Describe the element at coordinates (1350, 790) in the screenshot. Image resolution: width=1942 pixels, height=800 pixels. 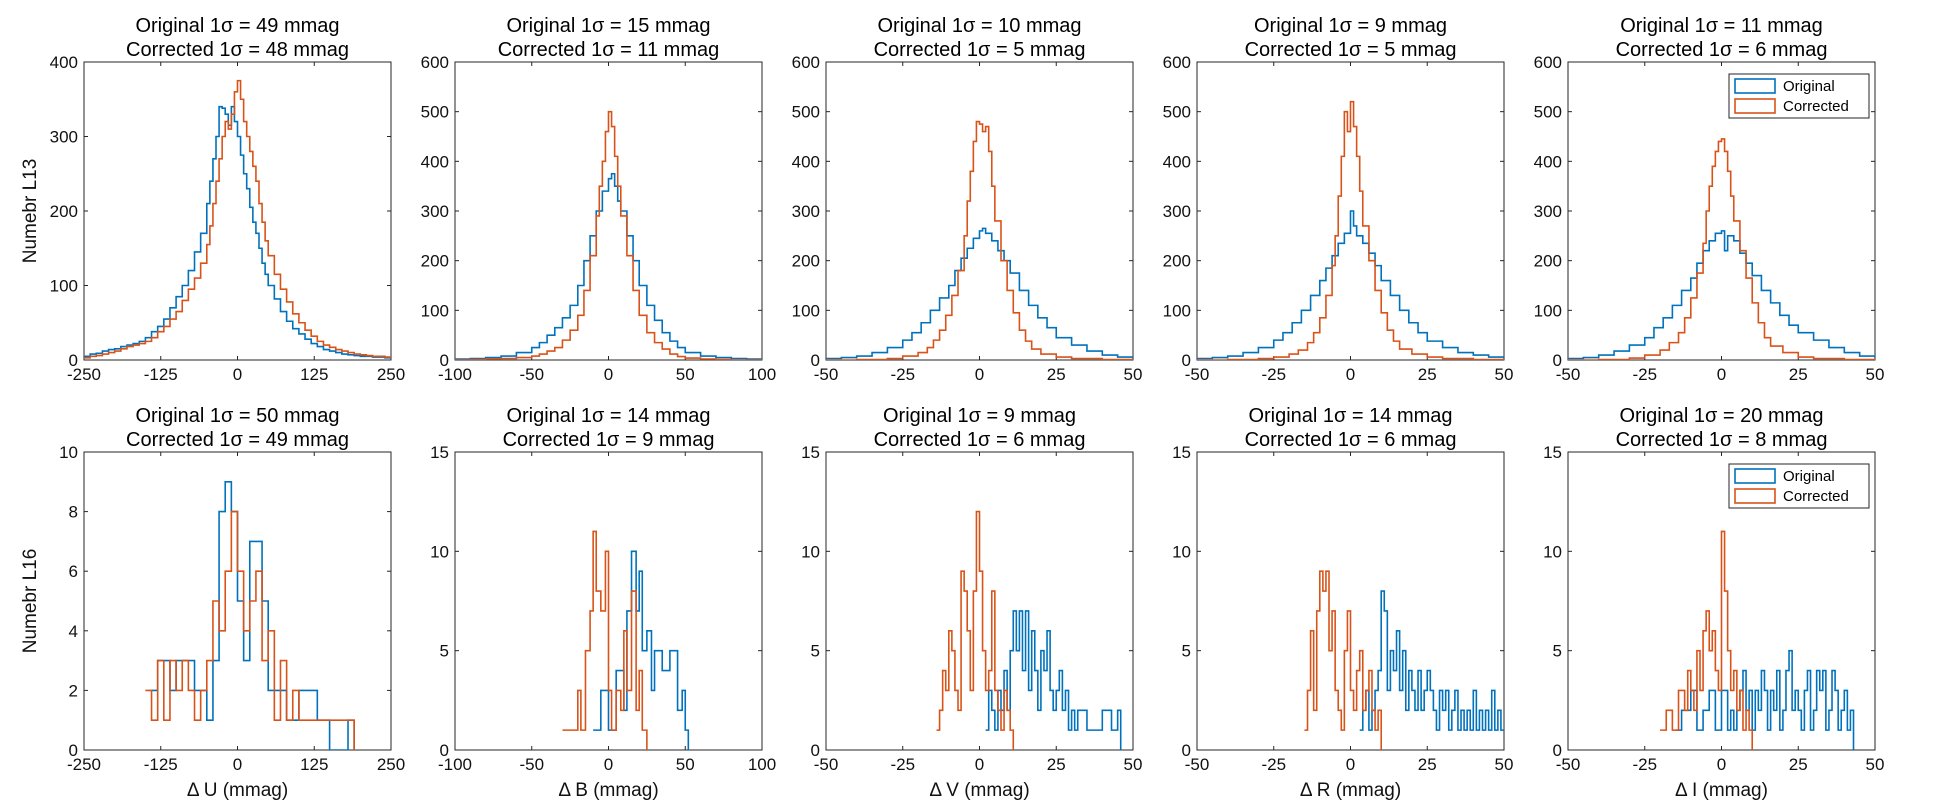
I see `x-axis-label: Δ R (mmag)` at that location.